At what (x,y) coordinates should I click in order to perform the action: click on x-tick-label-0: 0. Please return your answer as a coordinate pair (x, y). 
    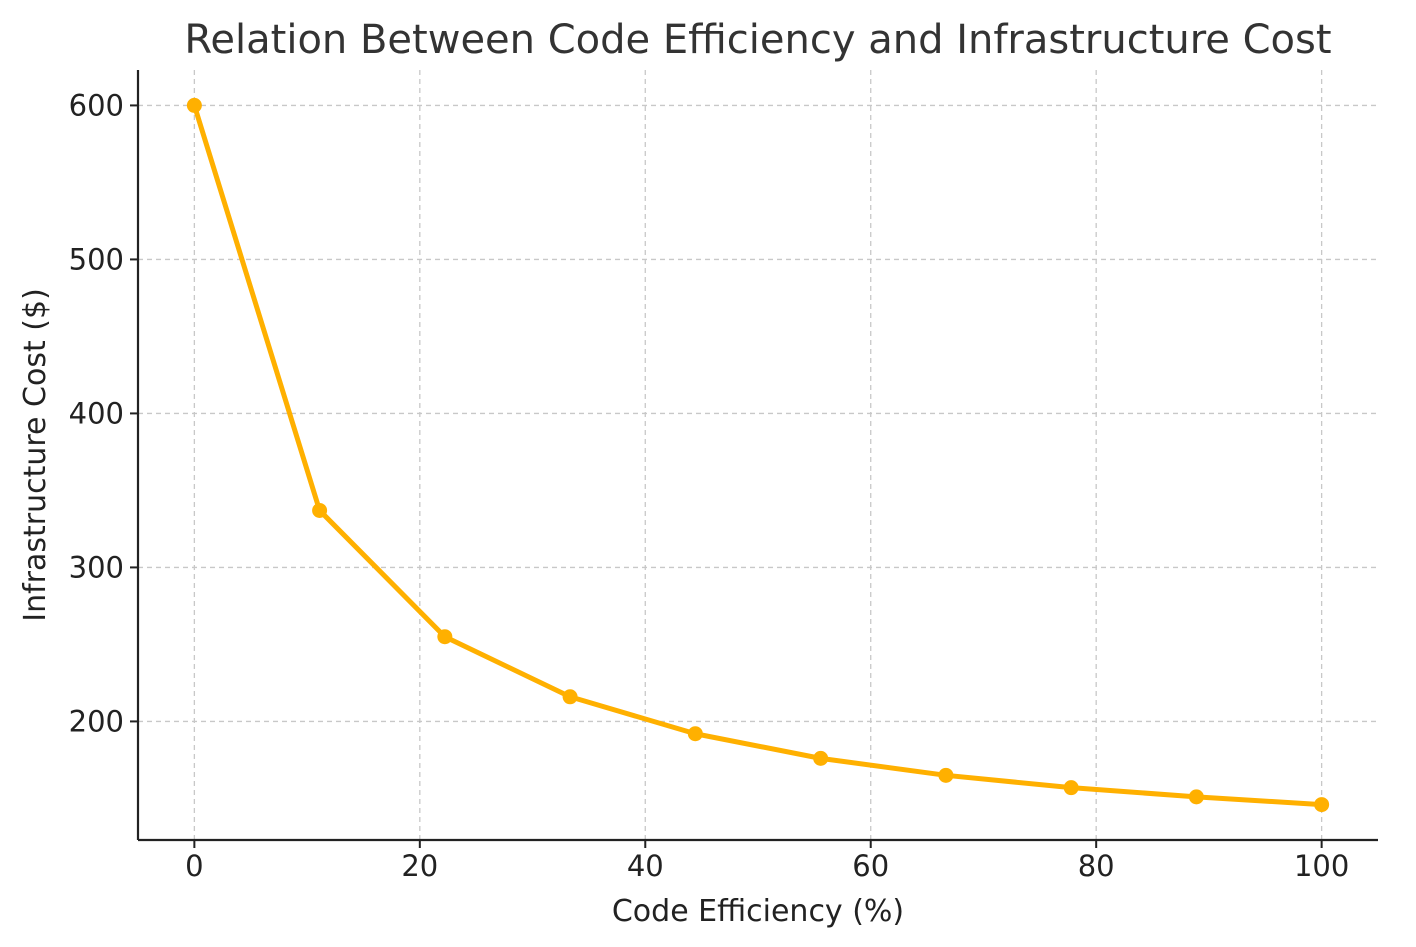
    Looking at the image, I should click on (194, 866).